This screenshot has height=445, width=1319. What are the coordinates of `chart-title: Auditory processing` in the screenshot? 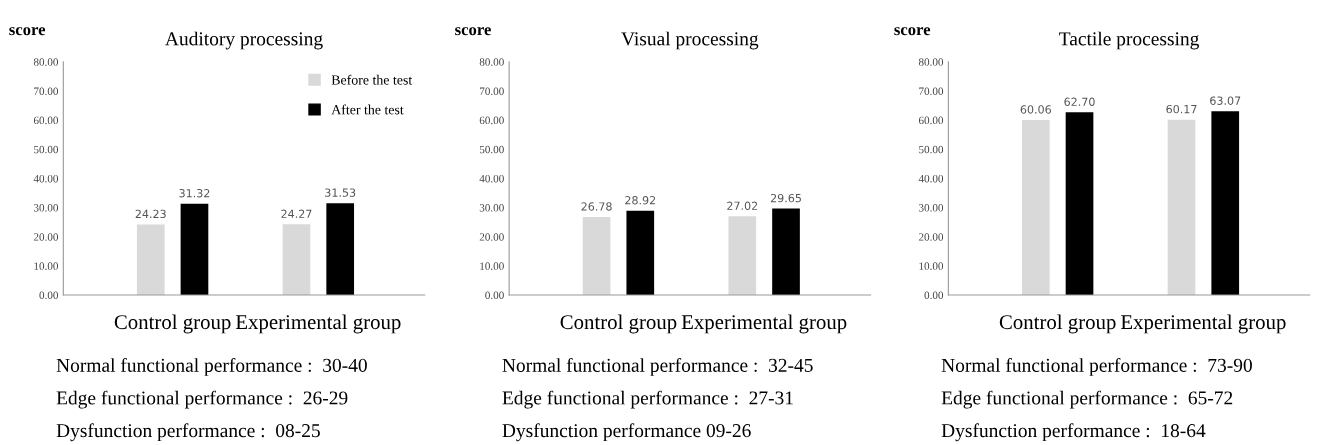 It's located at (244, 40).